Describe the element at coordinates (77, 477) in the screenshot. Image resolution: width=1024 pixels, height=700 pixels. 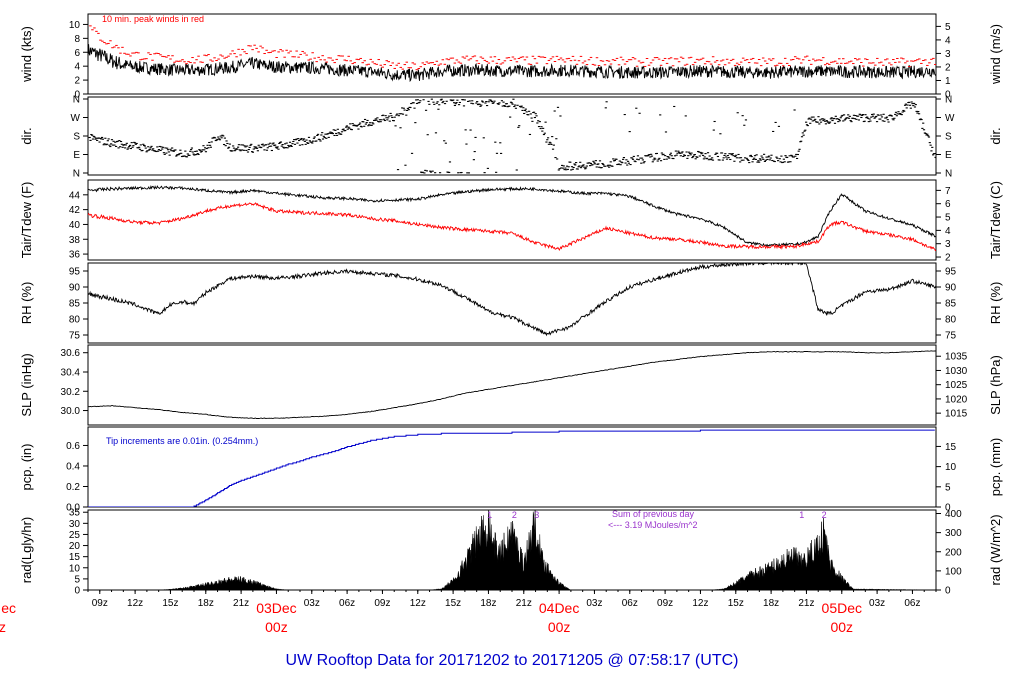
I see `left-ticks-pcp: 0.0 0.2 0.4 0.6` at that location.